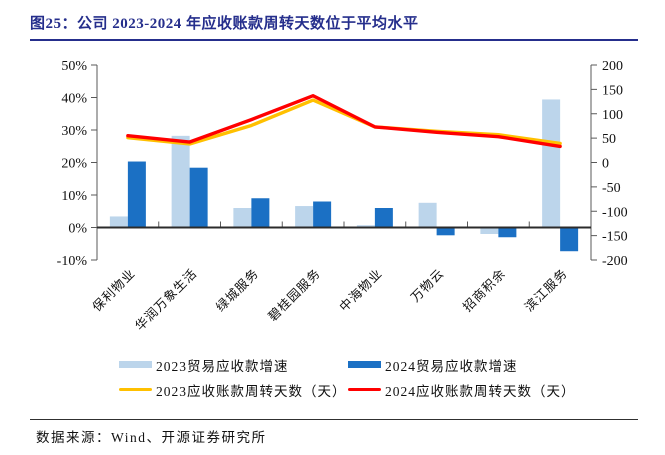 The image size is (665, 455). What do you see at coordinates (609, 139) in the screenshot?
I see `svg-text: 50` at bounding box center [609, 139].